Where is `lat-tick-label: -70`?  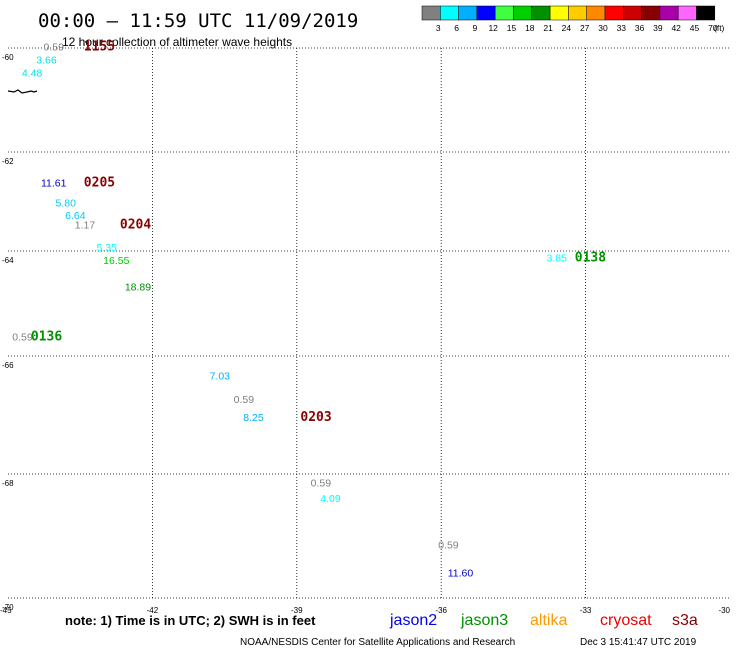
lat-tick-label: -70 is located at coordinates (8, 607).